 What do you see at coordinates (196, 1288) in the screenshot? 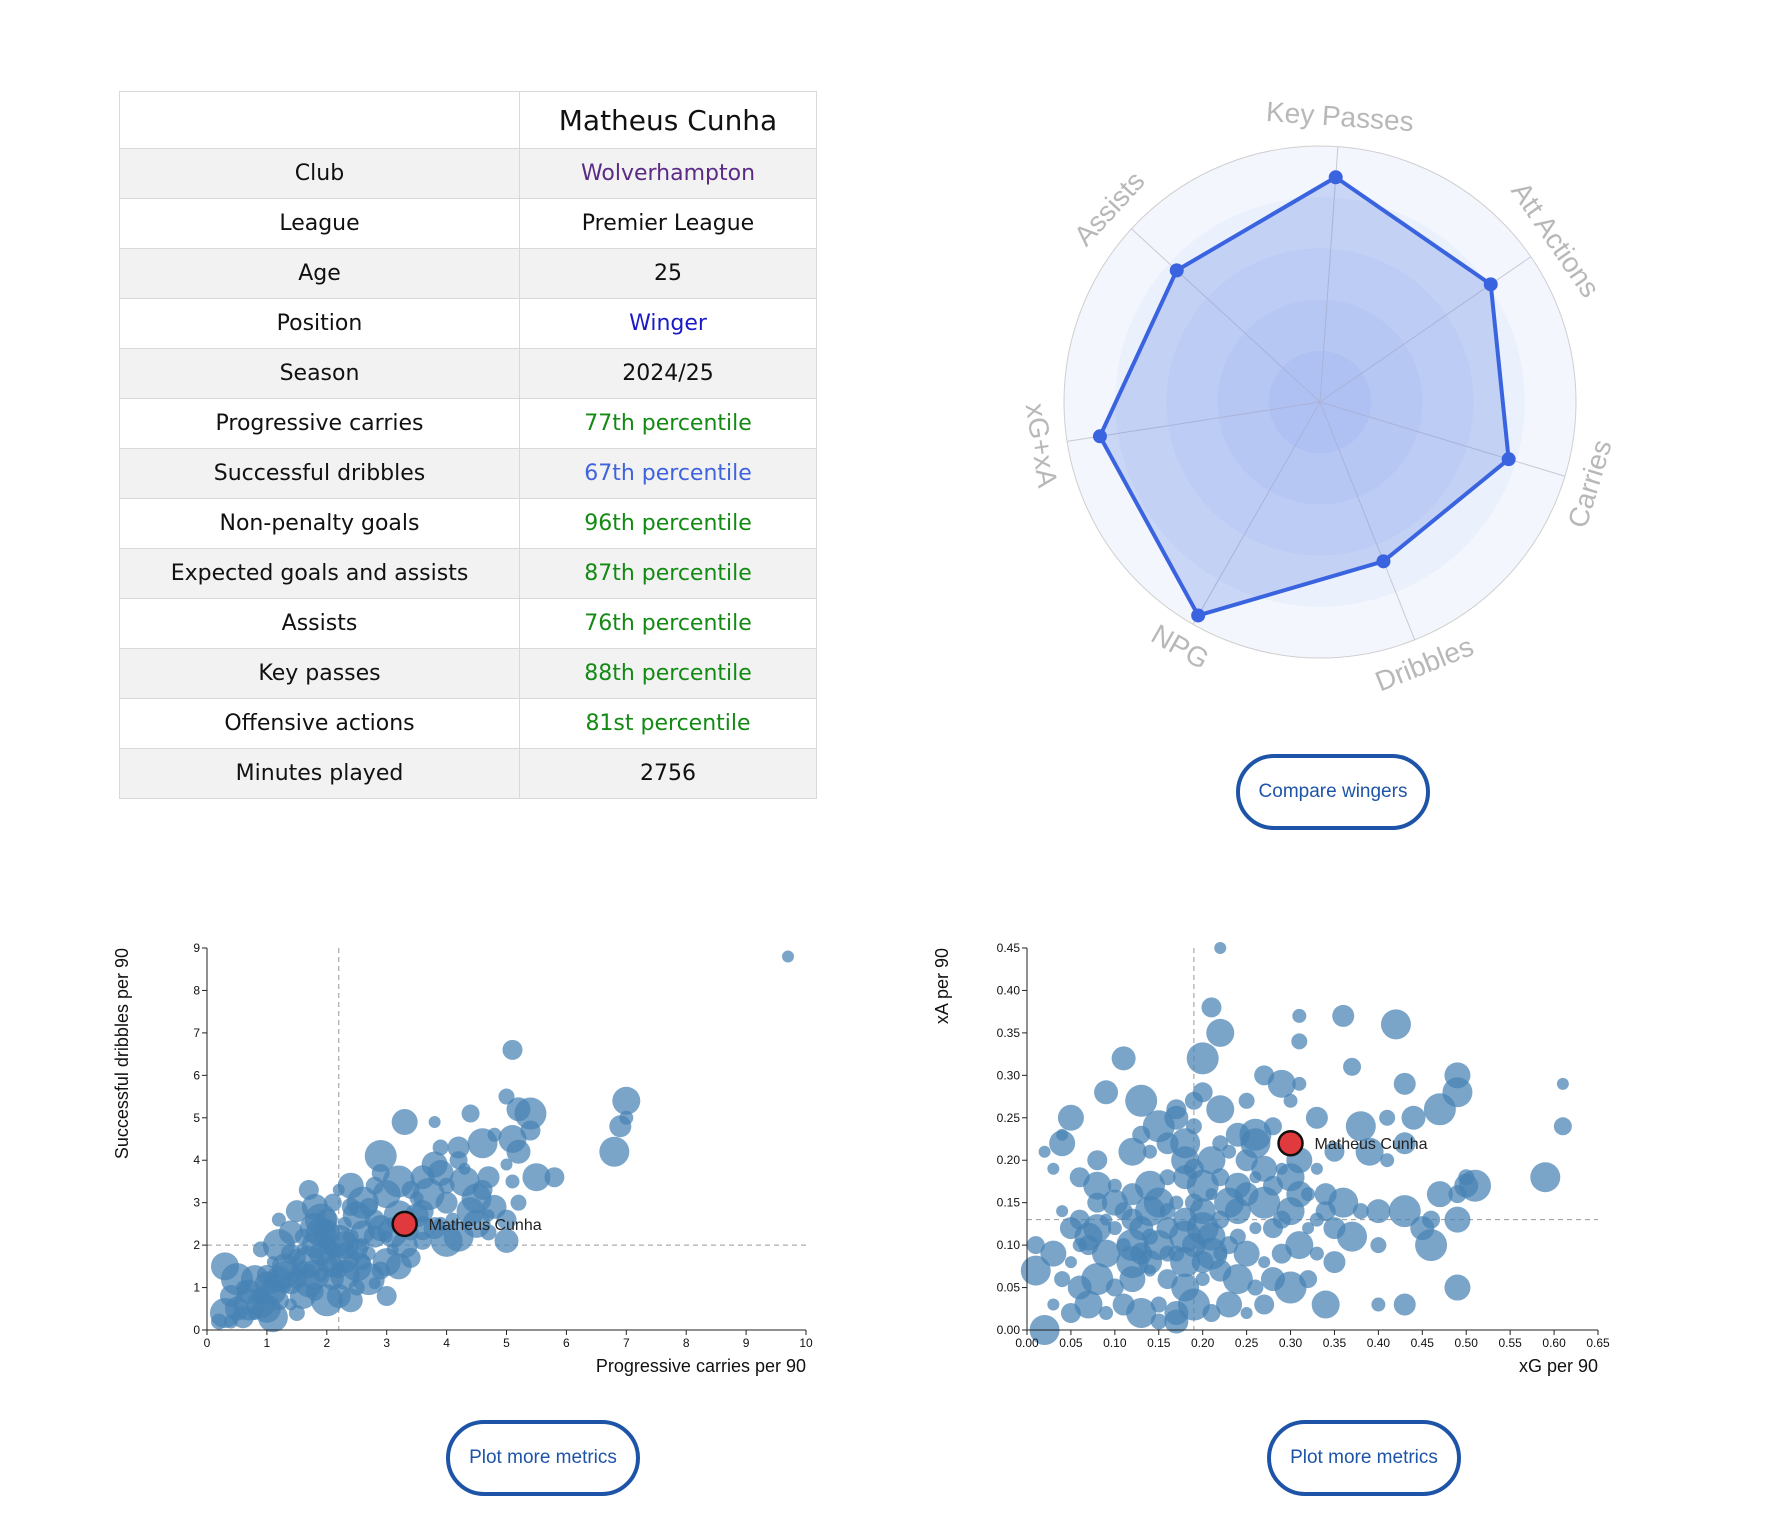
I see `y-tick-label: 1` at bounding box center [196, 1288].